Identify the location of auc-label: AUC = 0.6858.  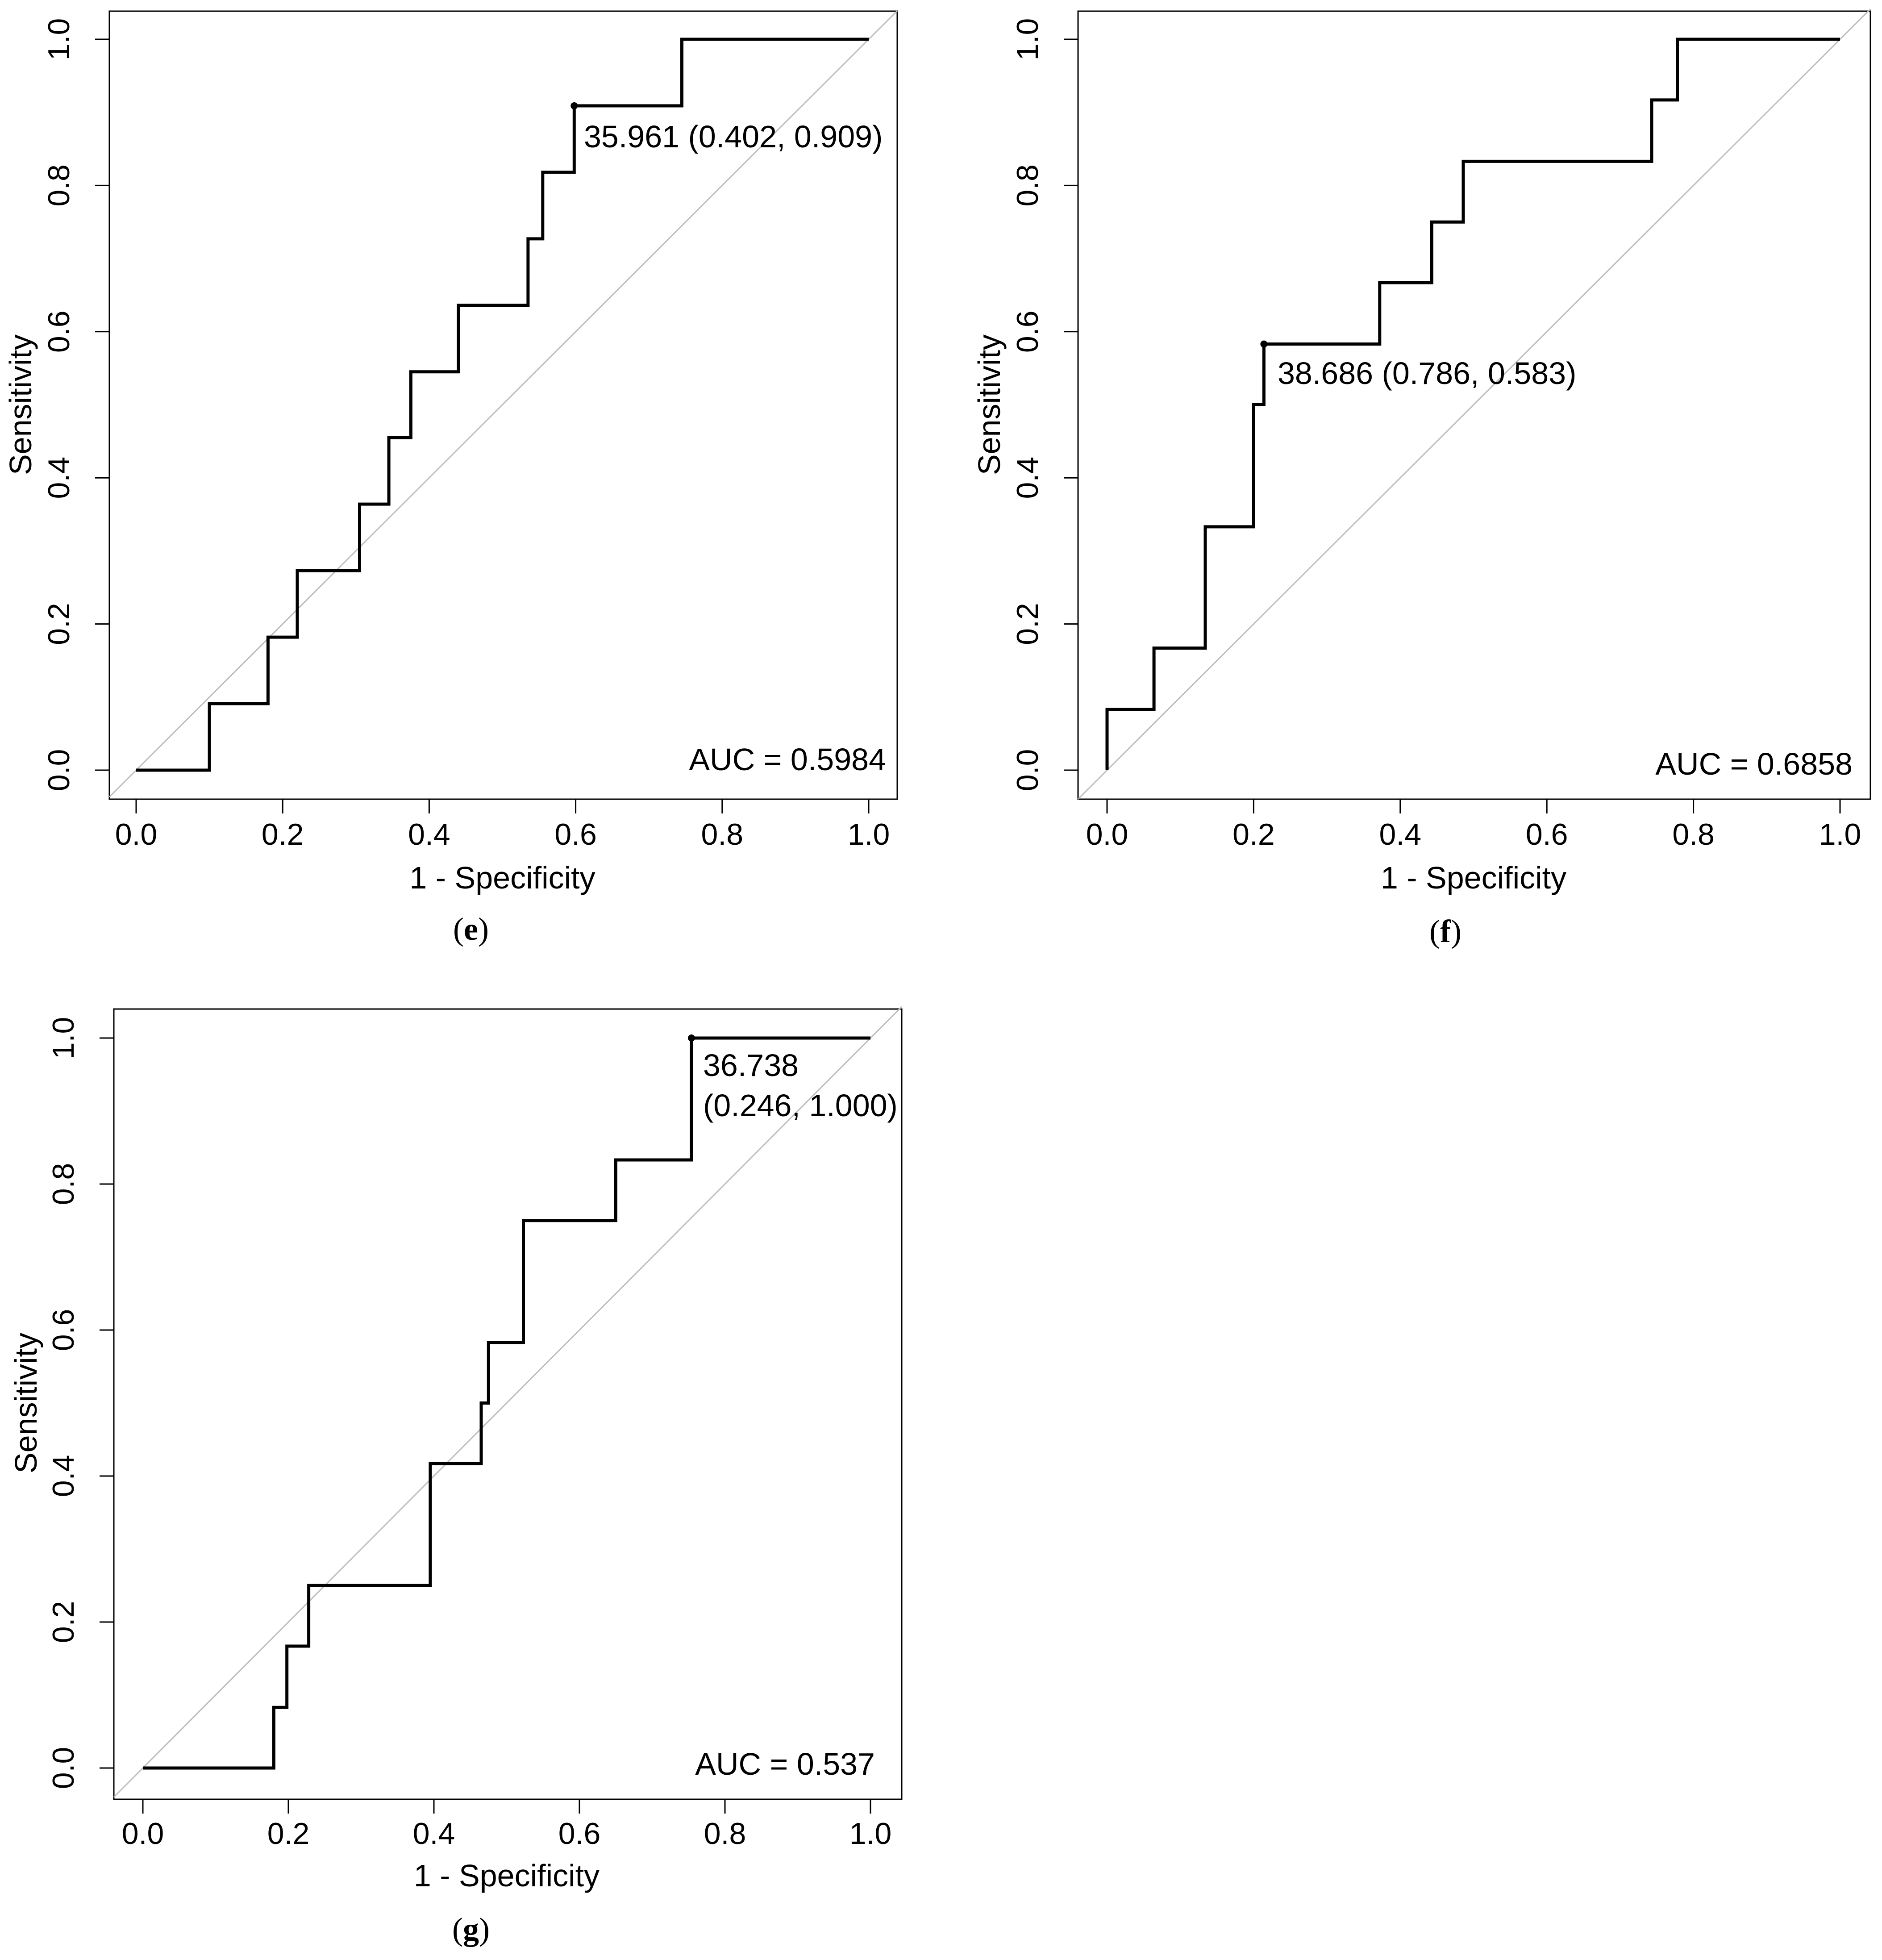
(1754, 763).